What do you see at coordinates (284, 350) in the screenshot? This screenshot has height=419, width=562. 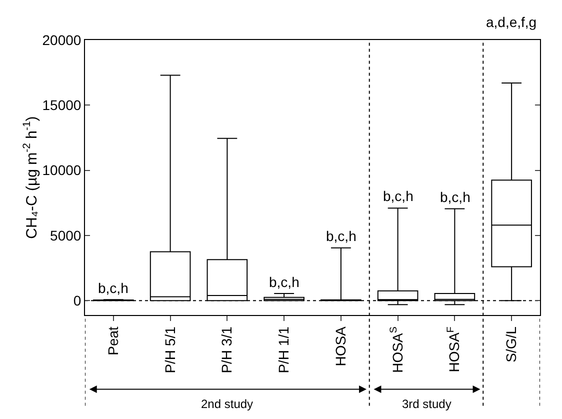 I see `x-tick-label: P/H 1/1` at bounding box center [284, 350].